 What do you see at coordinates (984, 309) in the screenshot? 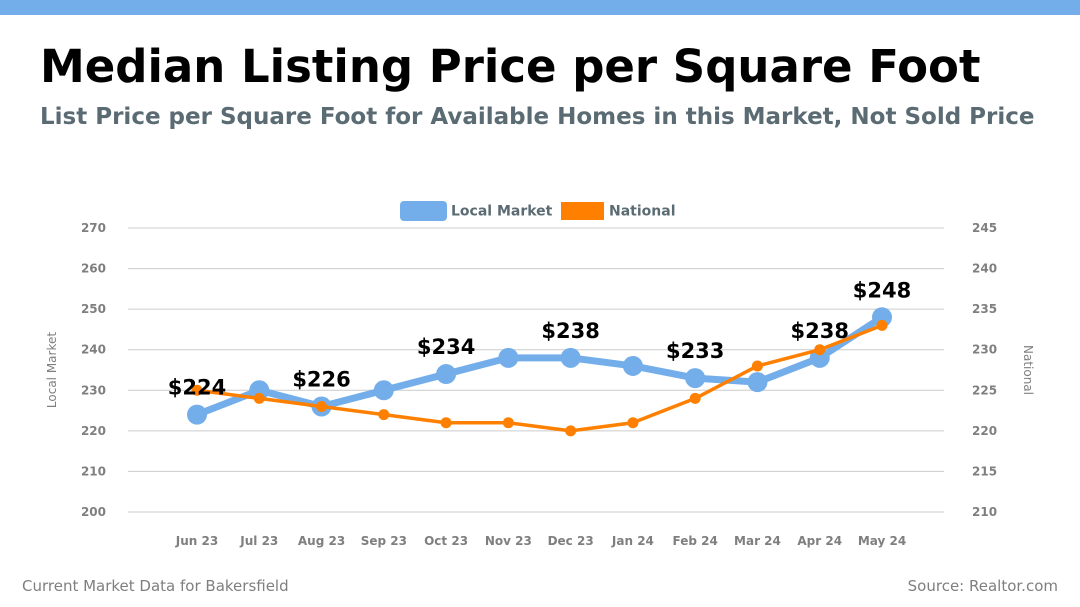
I see `y-right-tick-label: 235` at bounding box center [984, 309].